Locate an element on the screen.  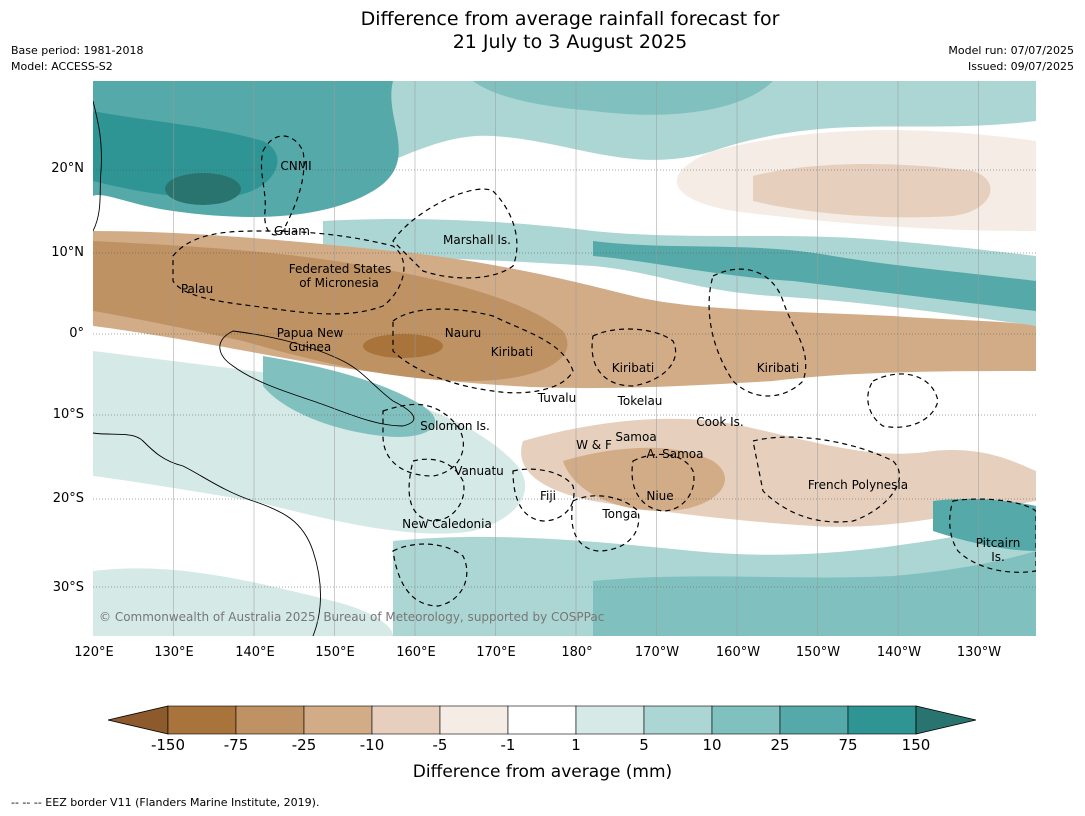
south-wet-light is located at coordinates (309, 442).